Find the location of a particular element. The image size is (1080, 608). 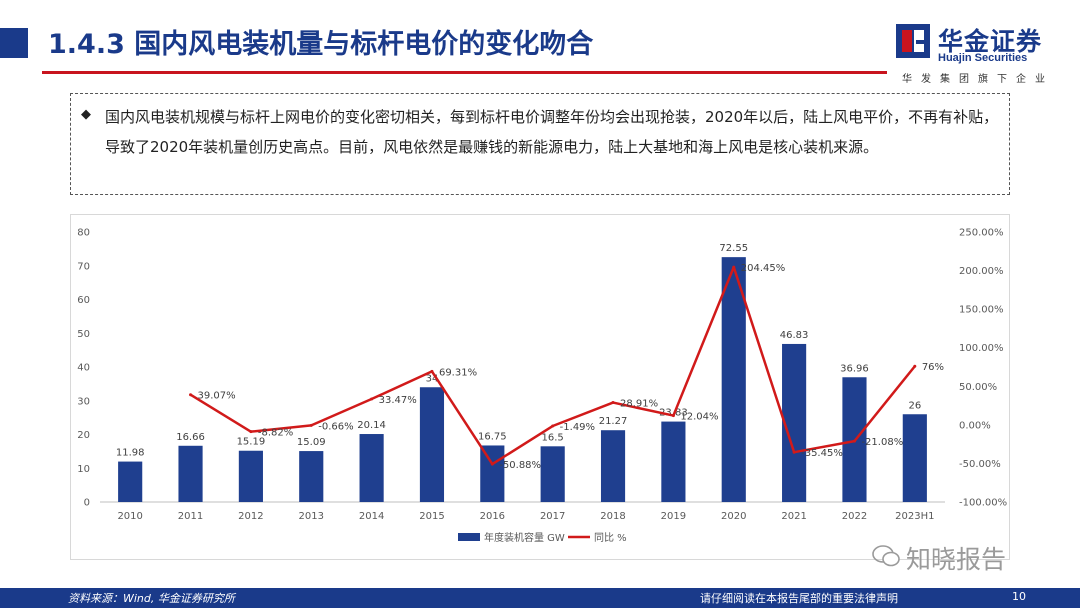

logo-name-en: Huajin Securities is located at coordinates (983, 58).